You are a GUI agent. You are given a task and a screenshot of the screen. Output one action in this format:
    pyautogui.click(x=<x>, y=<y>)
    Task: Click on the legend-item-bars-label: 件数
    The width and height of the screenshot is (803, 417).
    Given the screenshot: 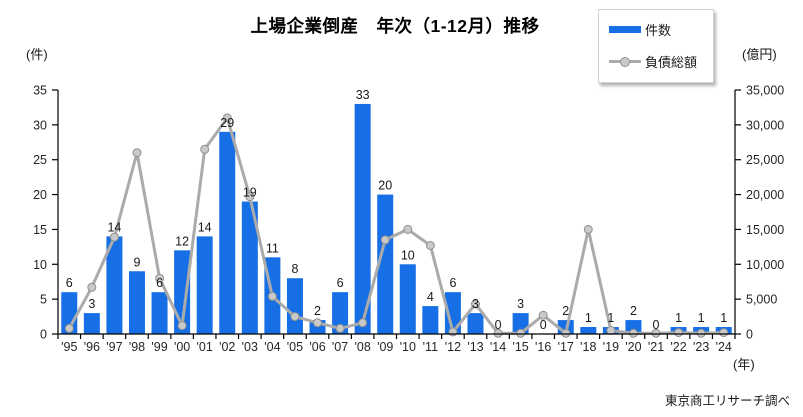 What is the action you would take?
    pyautogui.click(x=658, y=30)
    